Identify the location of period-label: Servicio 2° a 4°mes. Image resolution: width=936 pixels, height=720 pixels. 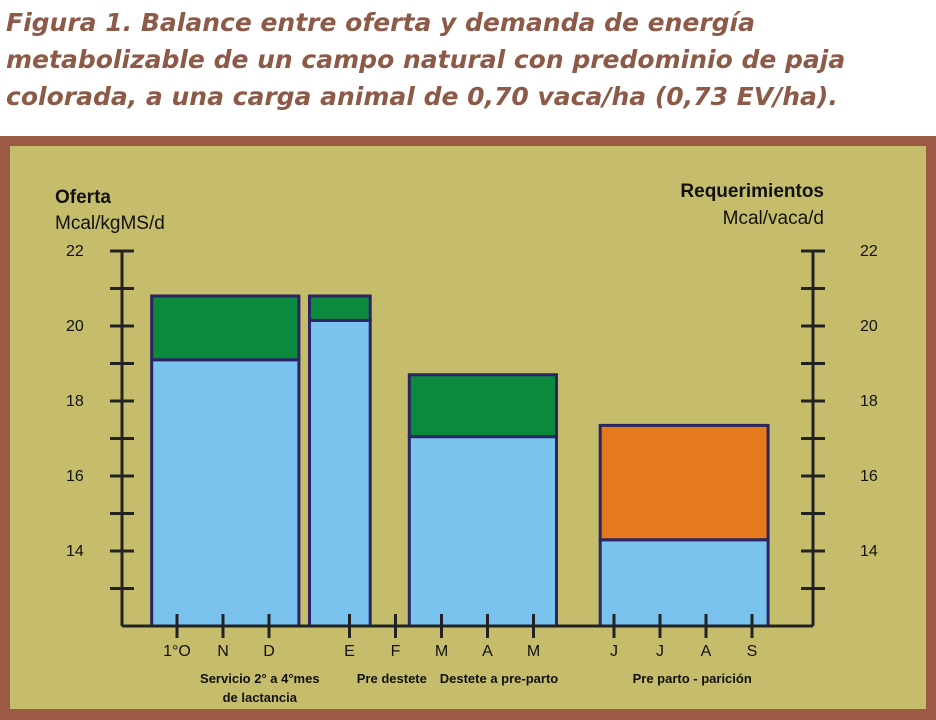
(260, 678).